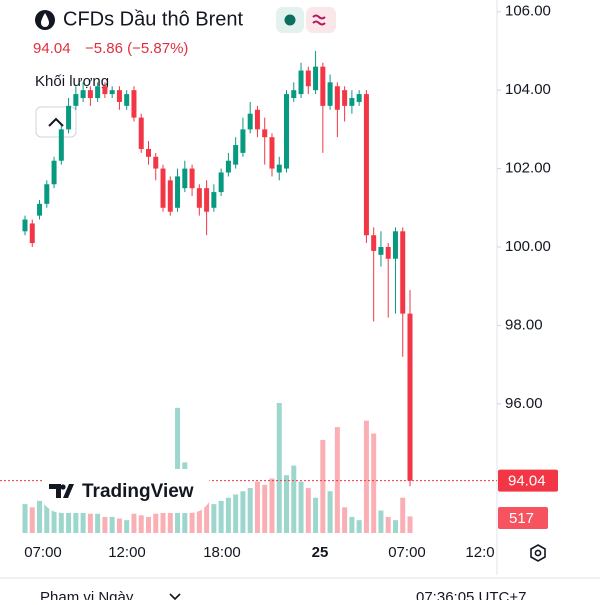  What do you see at coordinates (72, 81) in the screenshot?
I see `volume-legend: Khối lượng` at bounding box center [72, 81].